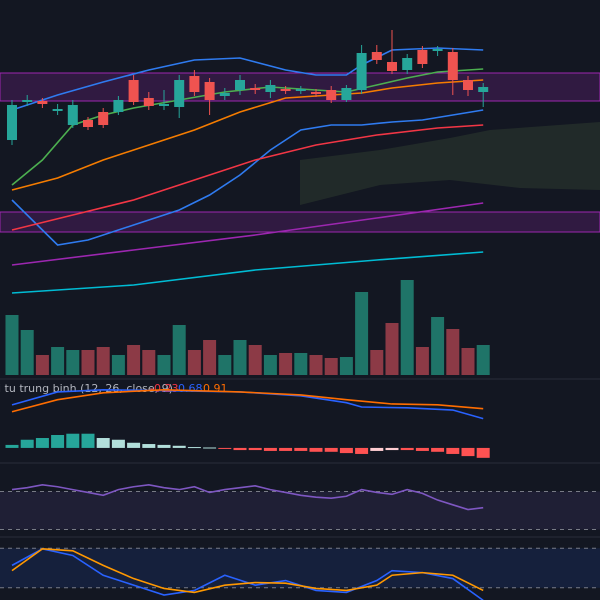  What do you see at coordinates (164, 388) in the screenshot?
I see `macd-value: -0.23` at bounding box center [164, 388].